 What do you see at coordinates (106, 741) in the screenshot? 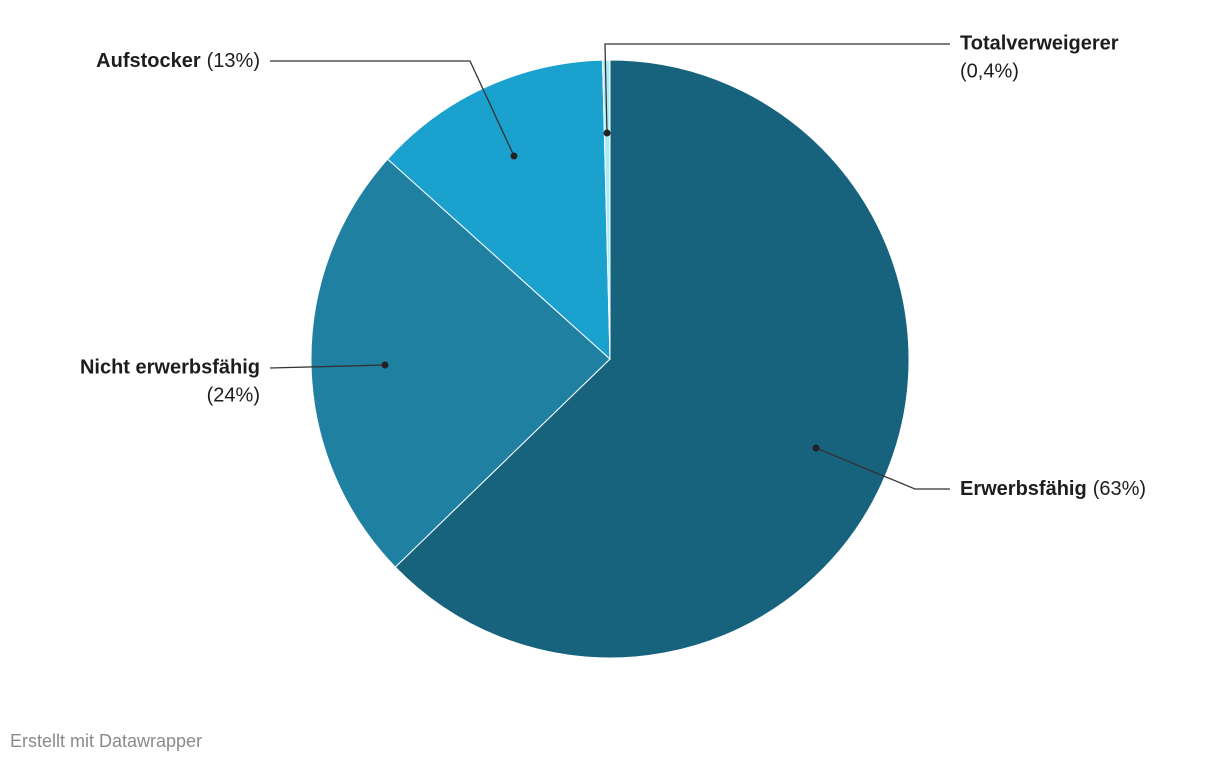
I see `credit: Erstellt mit Datawrapper` at bounding box center [106, 741].